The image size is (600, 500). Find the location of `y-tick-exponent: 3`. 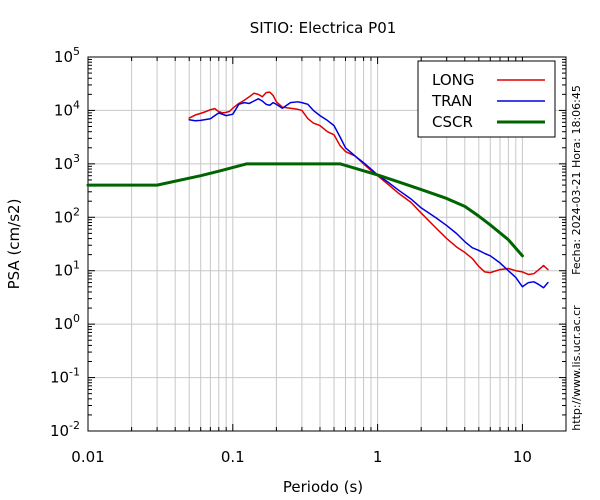

y-tick-exponent: 3 is located at coordinates (76, 158).